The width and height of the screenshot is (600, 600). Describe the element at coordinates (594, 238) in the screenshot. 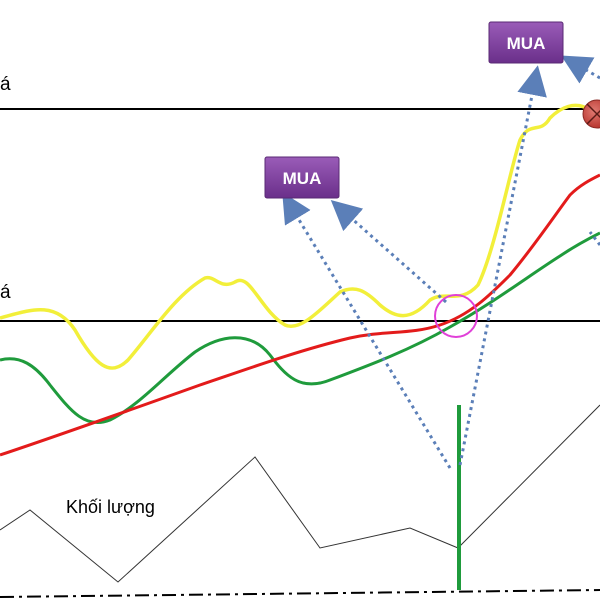

I see `arrow-from-right` at that location.